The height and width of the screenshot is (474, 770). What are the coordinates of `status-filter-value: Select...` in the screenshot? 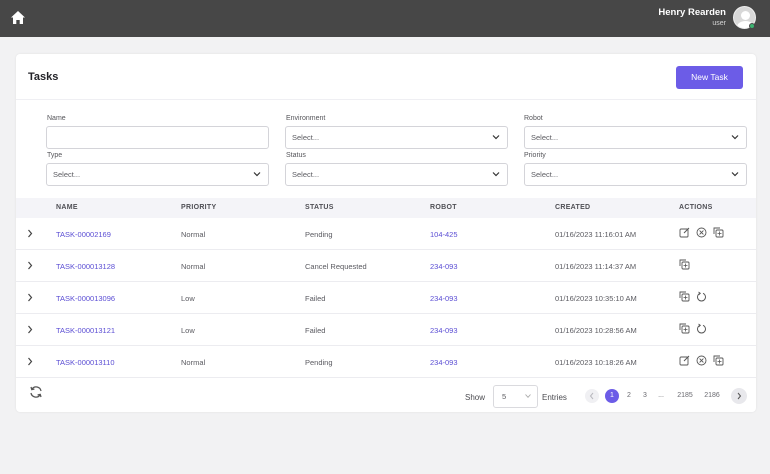 It's located at (306, 174).